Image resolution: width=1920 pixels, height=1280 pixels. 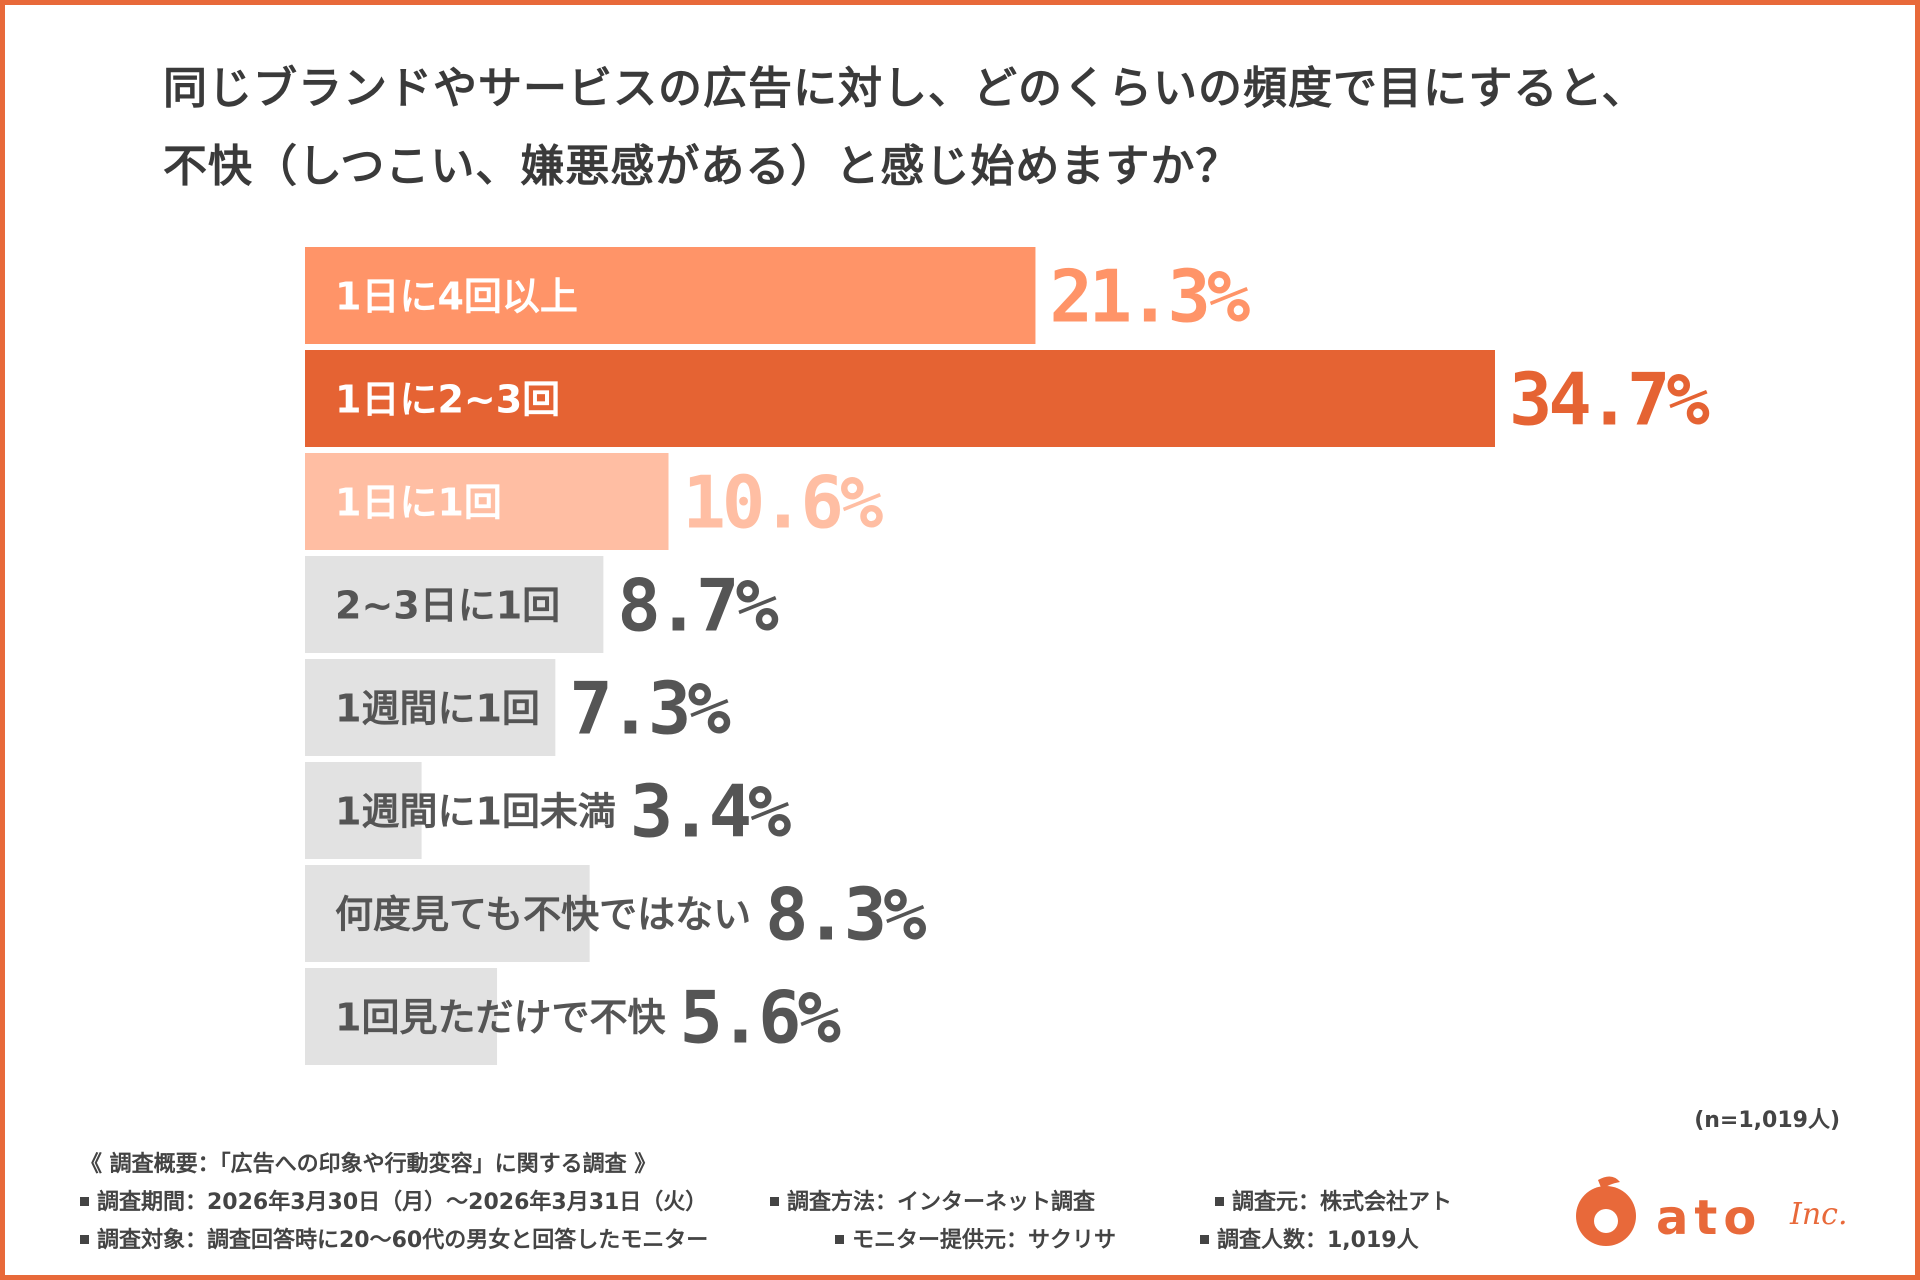 I want to click on logo-wordmark: ato, so click(x=1709, y=1218).